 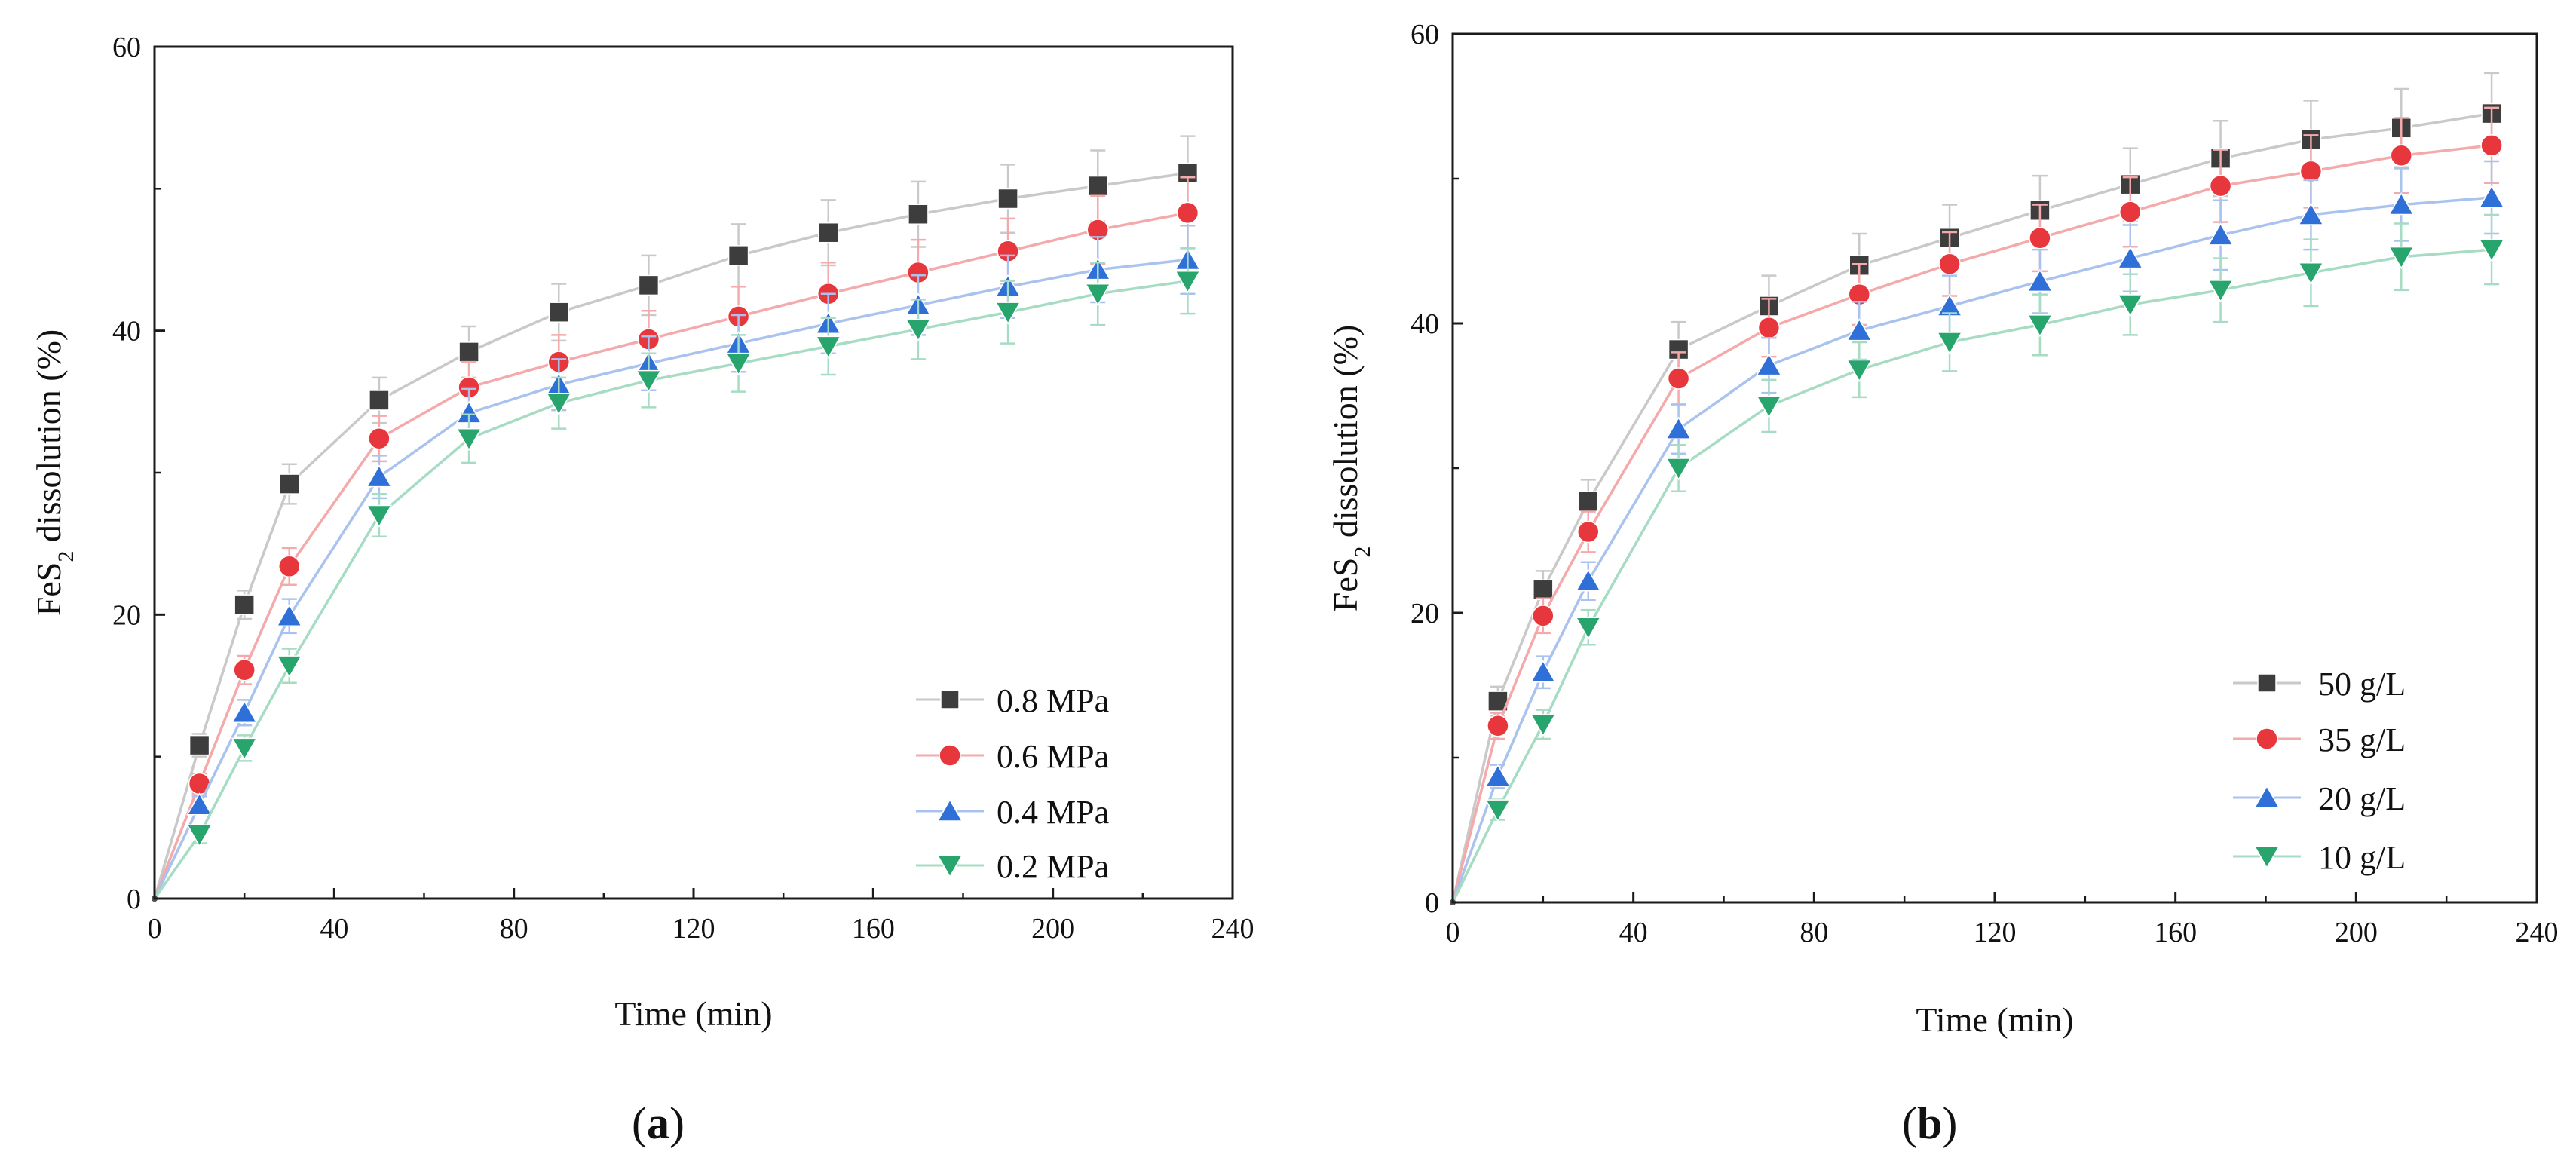 I want to click on legend-label-a-0: 0.8 MPa, so click(x=1053, y=700).